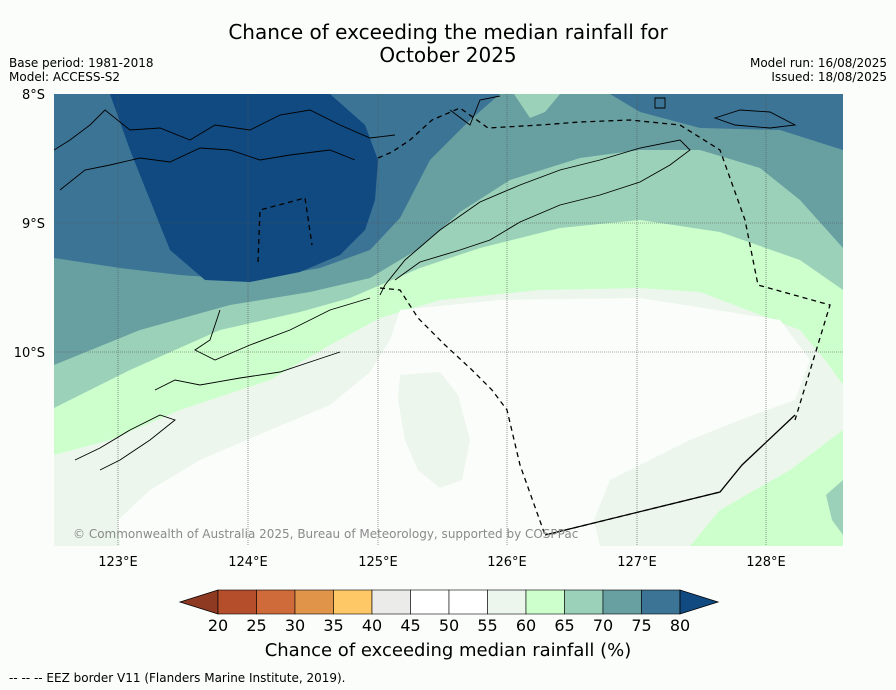  What do you see at coordinates (829, 77) in the screenshot?
I see `issued-date: Issued: 18/08/2025` at bounding box center [829, 77].